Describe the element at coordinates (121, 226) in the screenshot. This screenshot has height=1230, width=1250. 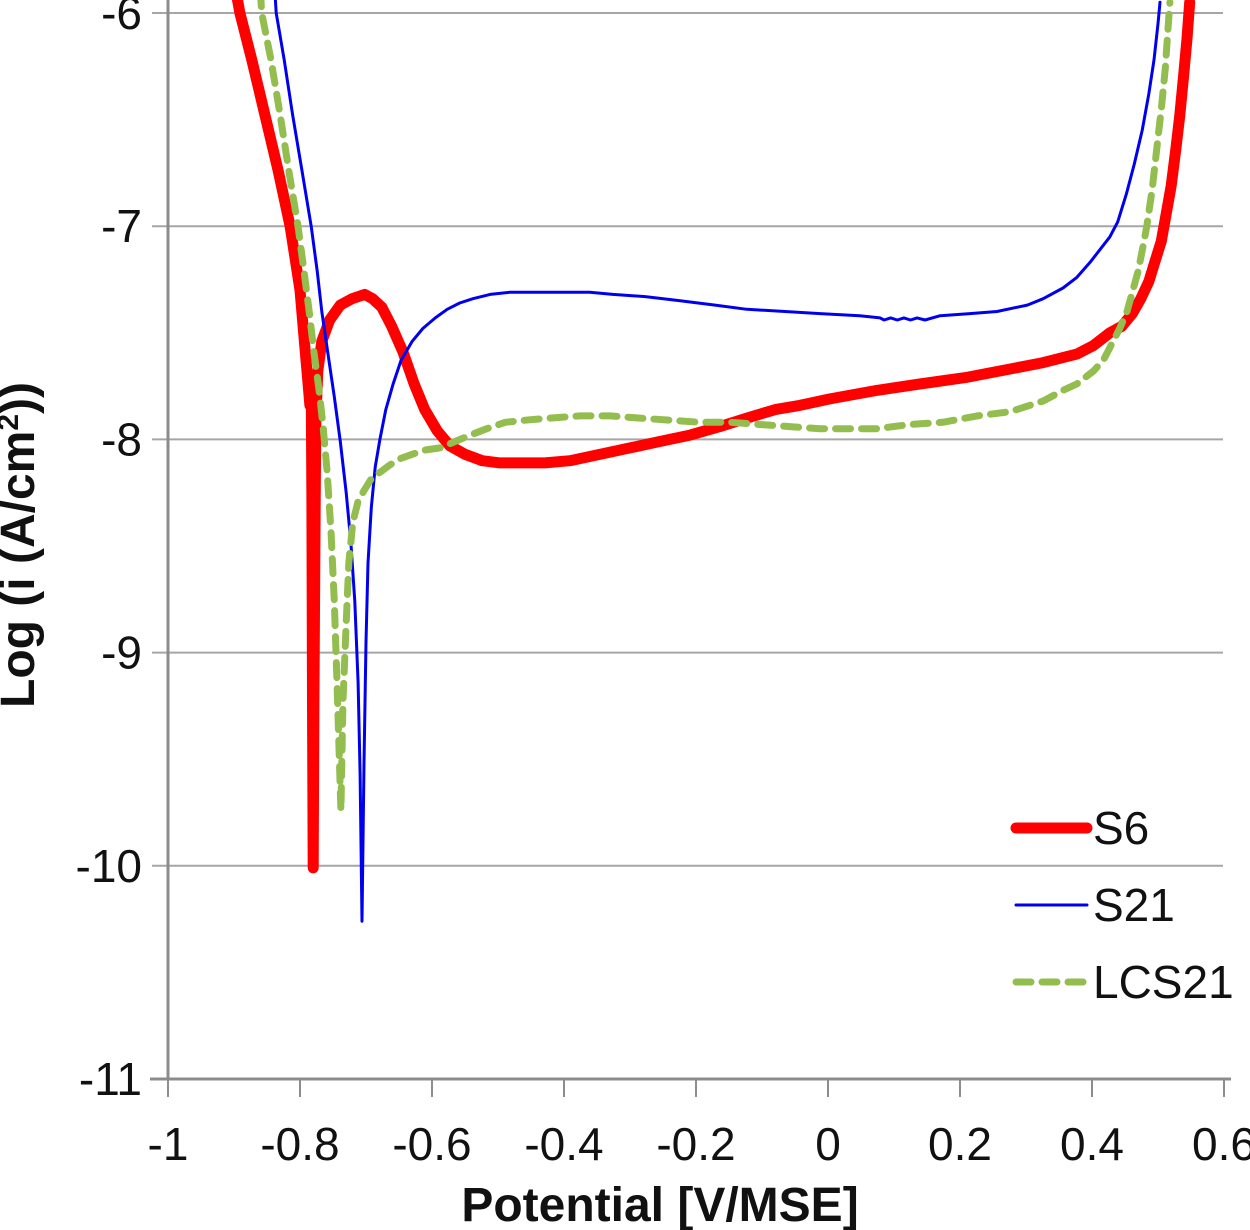
I see `y-tick-label: -7` at that location.